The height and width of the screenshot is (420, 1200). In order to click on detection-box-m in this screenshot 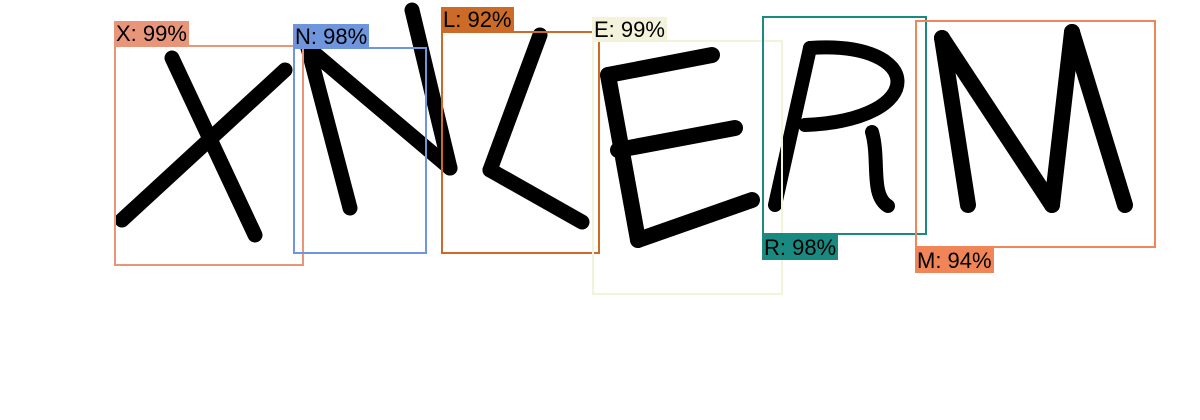, I will do `click(1035, 134)`.